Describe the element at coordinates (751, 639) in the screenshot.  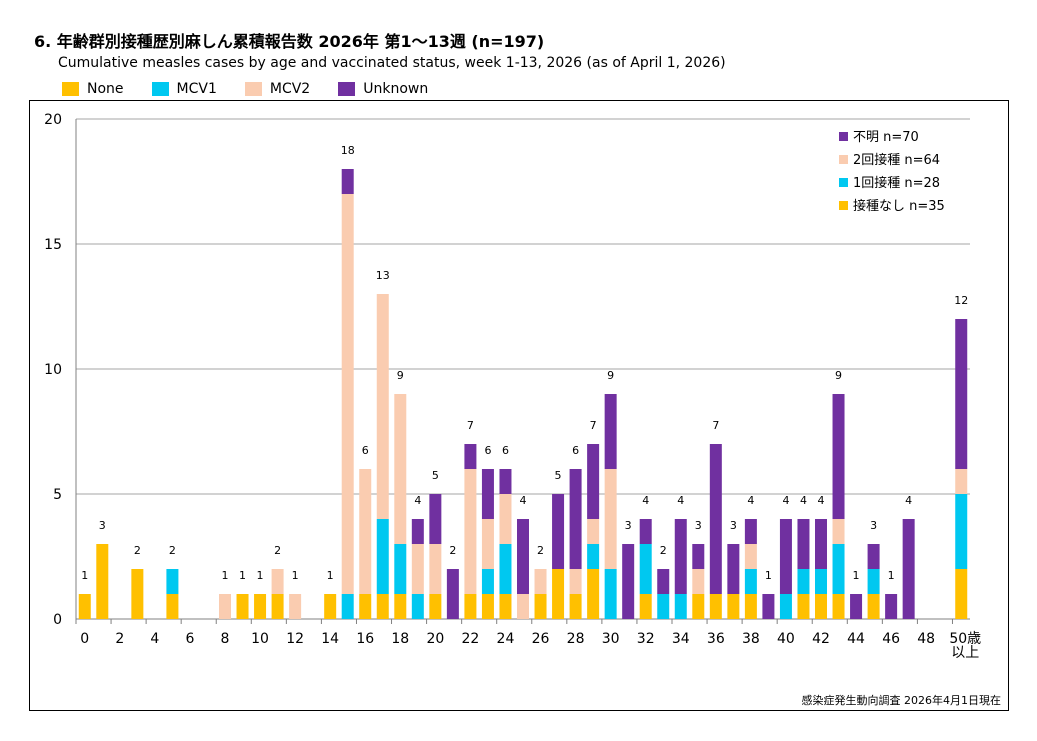
I see `x-tick-label: 38` at that location.